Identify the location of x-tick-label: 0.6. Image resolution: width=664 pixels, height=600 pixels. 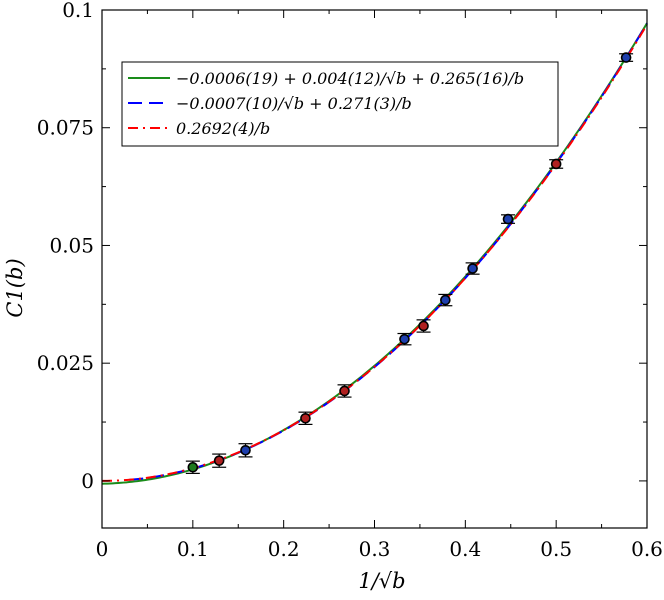
(647, 549).